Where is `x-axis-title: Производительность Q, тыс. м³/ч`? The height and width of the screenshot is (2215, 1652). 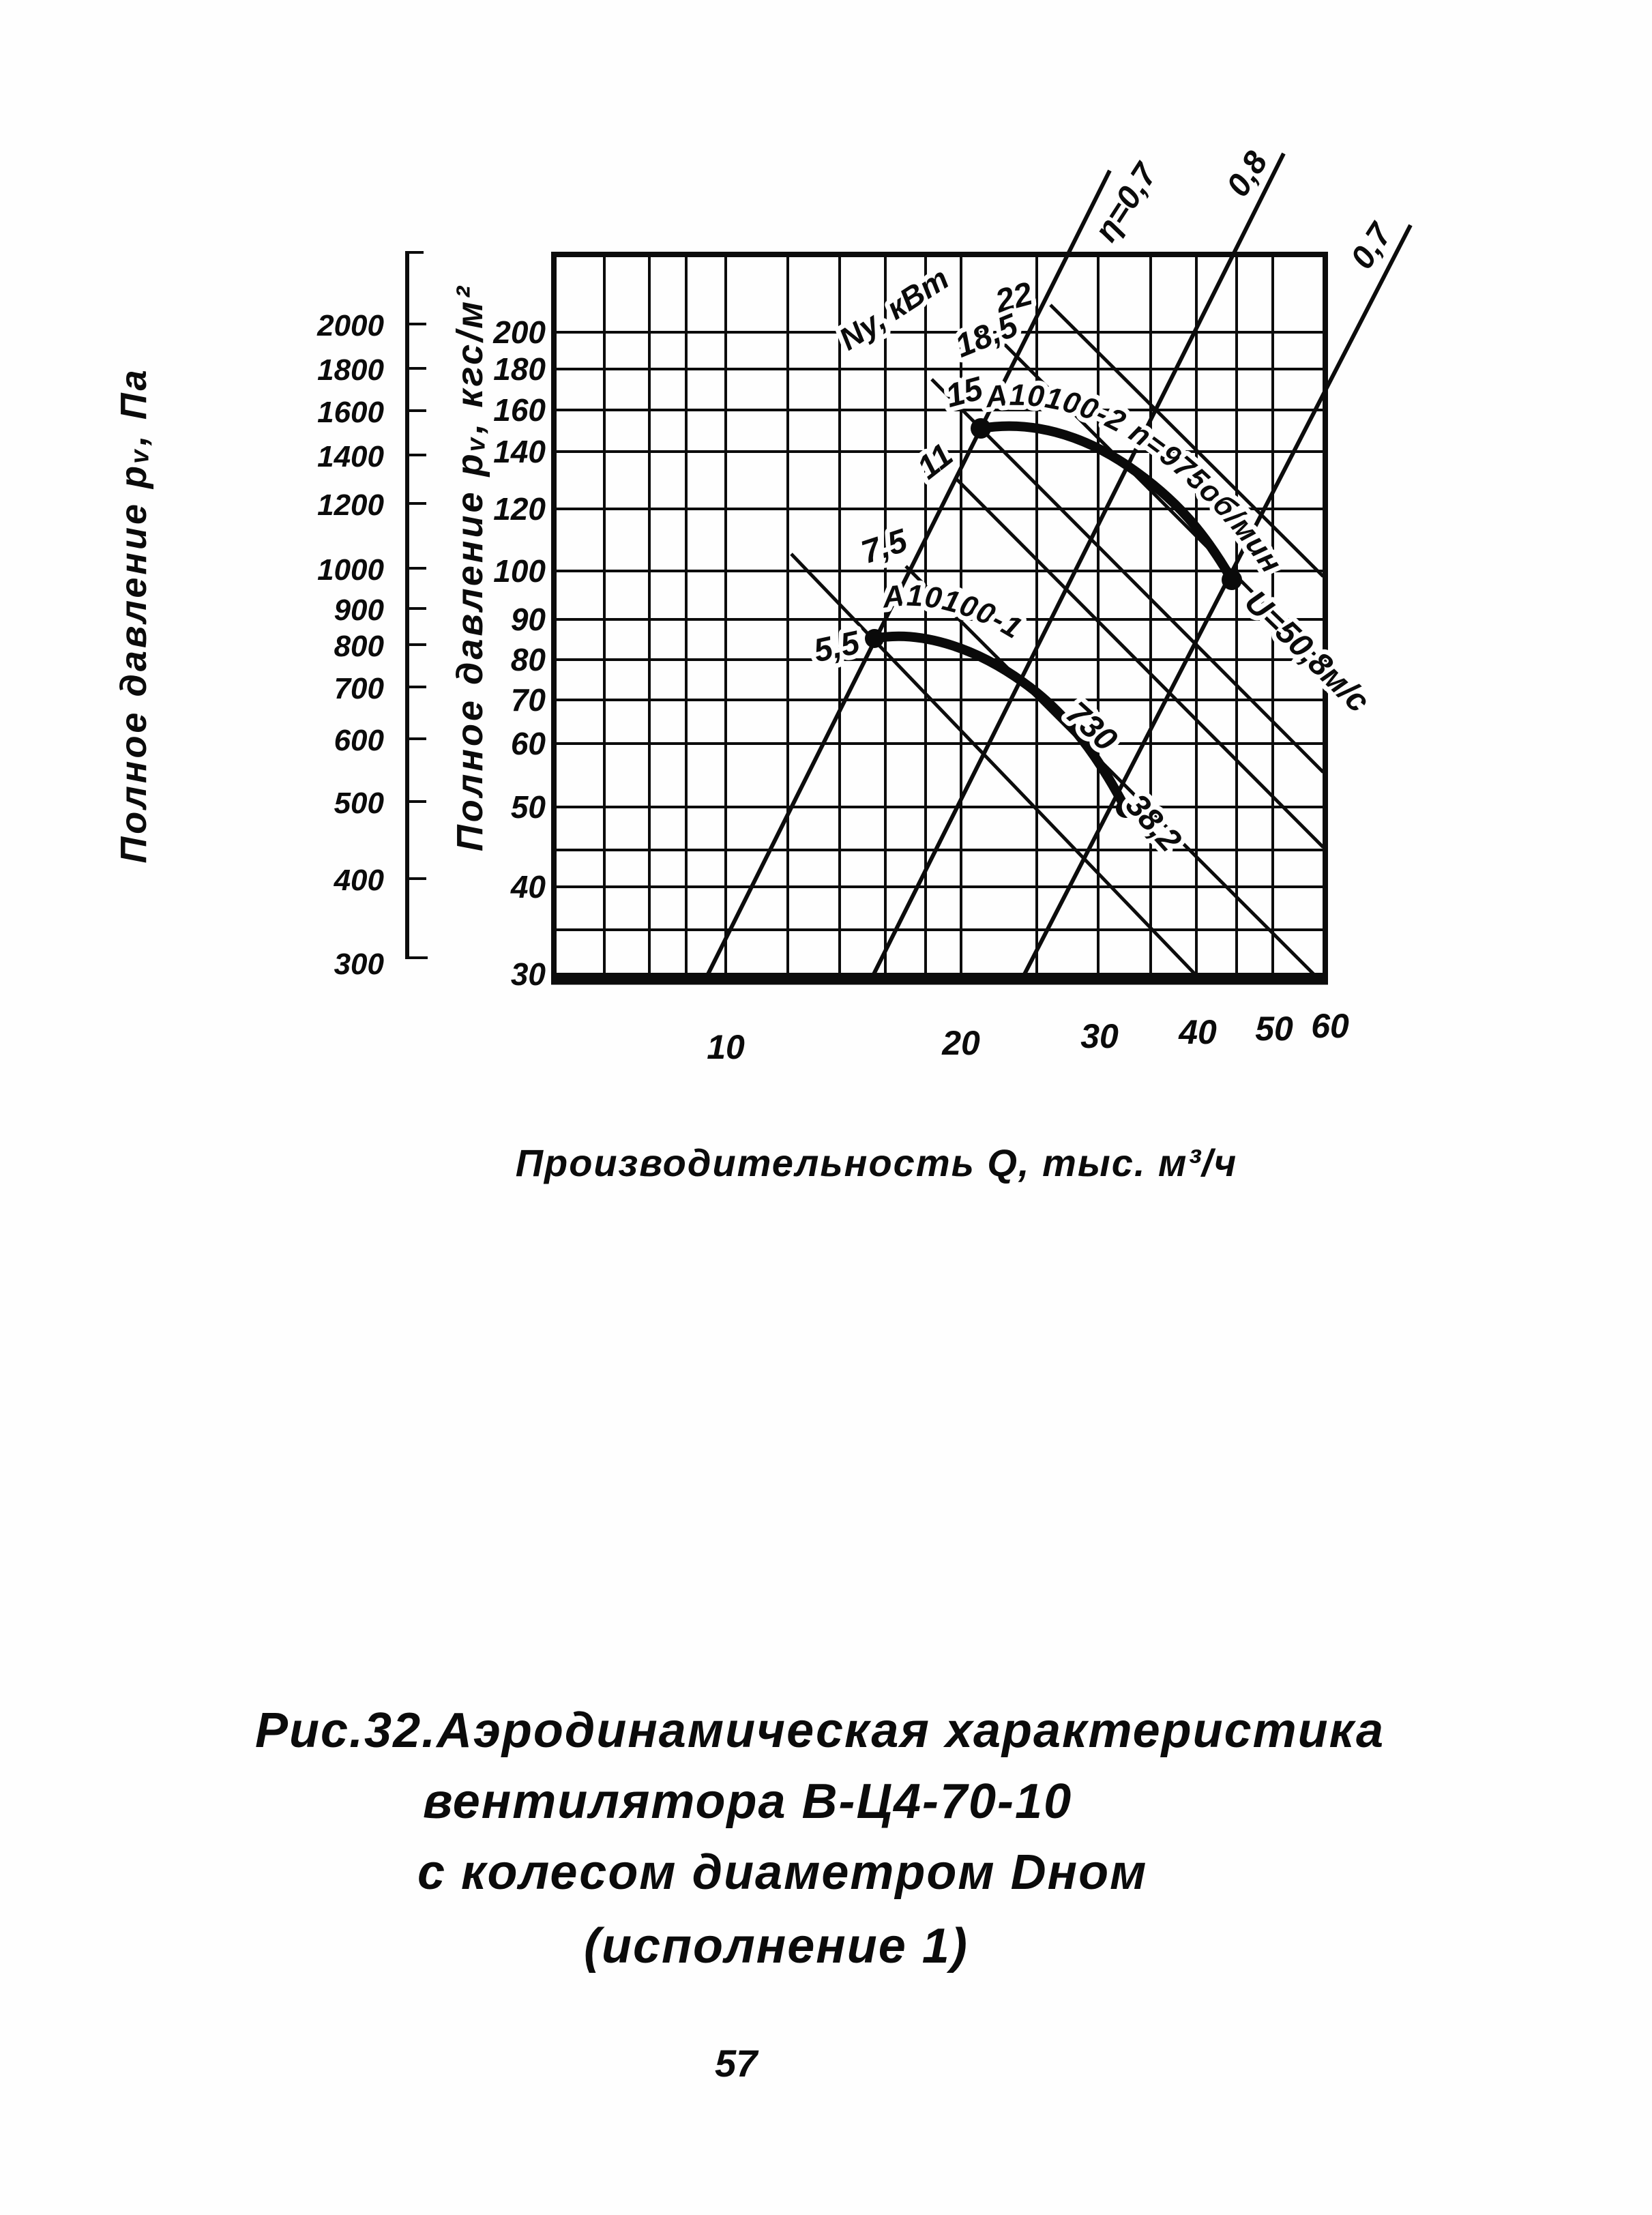
x-axis-title: Производительность Q, тыс. м³/ч is located at coordinates (876, 1162).